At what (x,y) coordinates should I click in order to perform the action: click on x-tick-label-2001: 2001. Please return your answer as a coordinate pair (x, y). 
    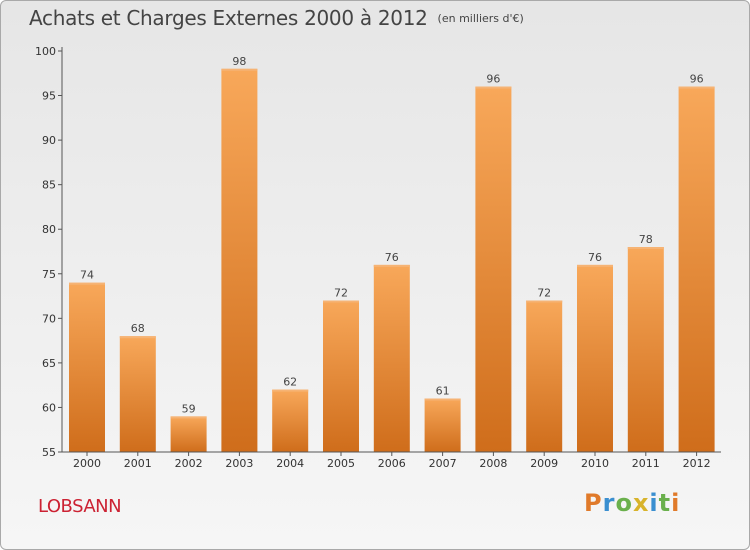
    Looking at the image, I should click on (138, 463).